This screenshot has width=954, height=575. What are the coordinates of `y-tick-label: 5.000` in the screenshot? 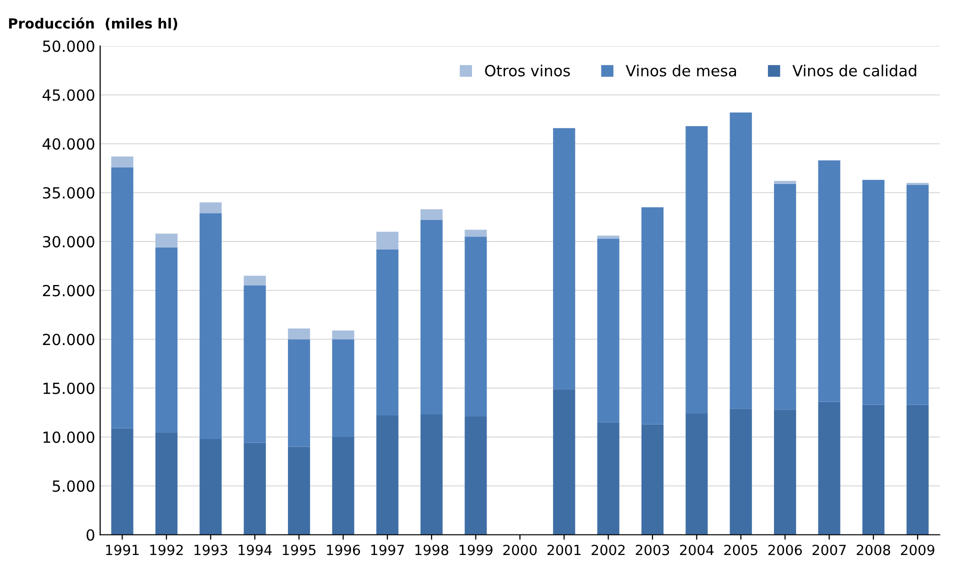 It's located at (73, 486).